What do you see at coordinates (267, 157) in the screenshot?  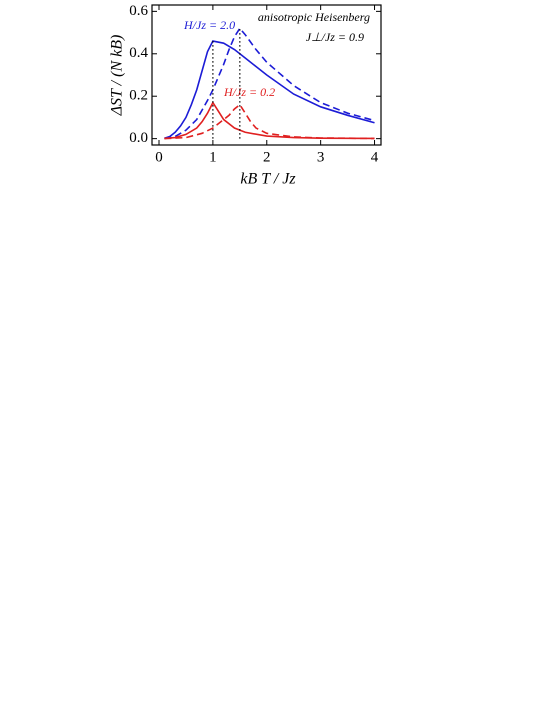 I see `x-tick-label: 2` at bounding box center [267, 157].